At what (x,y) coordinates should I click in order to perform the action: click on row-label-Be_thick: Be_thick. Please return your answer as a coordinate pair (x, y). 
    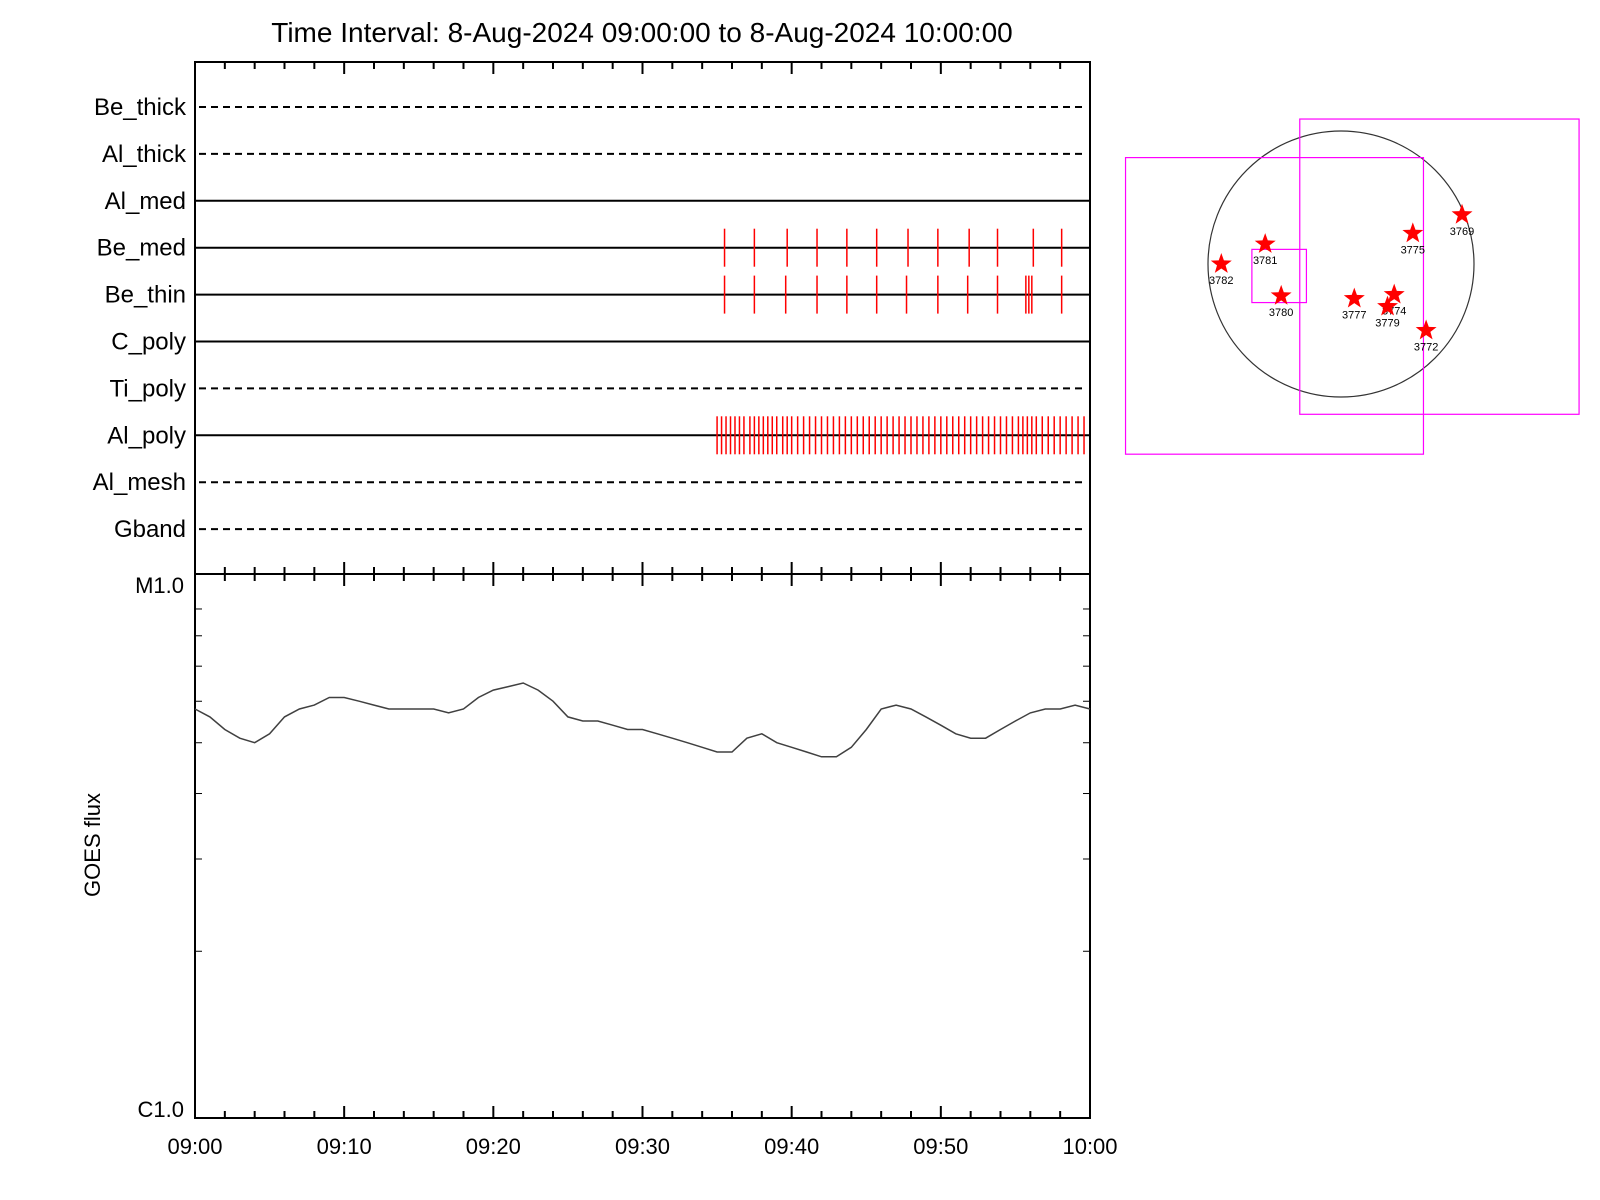
    Looking at the image, I should click on (140, 107).